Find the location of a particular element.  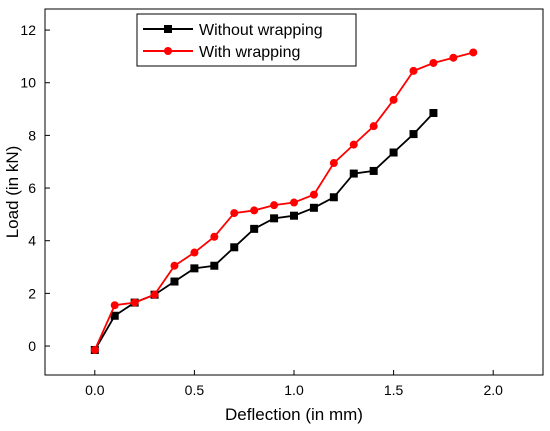

y-tick-label: 0 is located at coordinates (32, 346).